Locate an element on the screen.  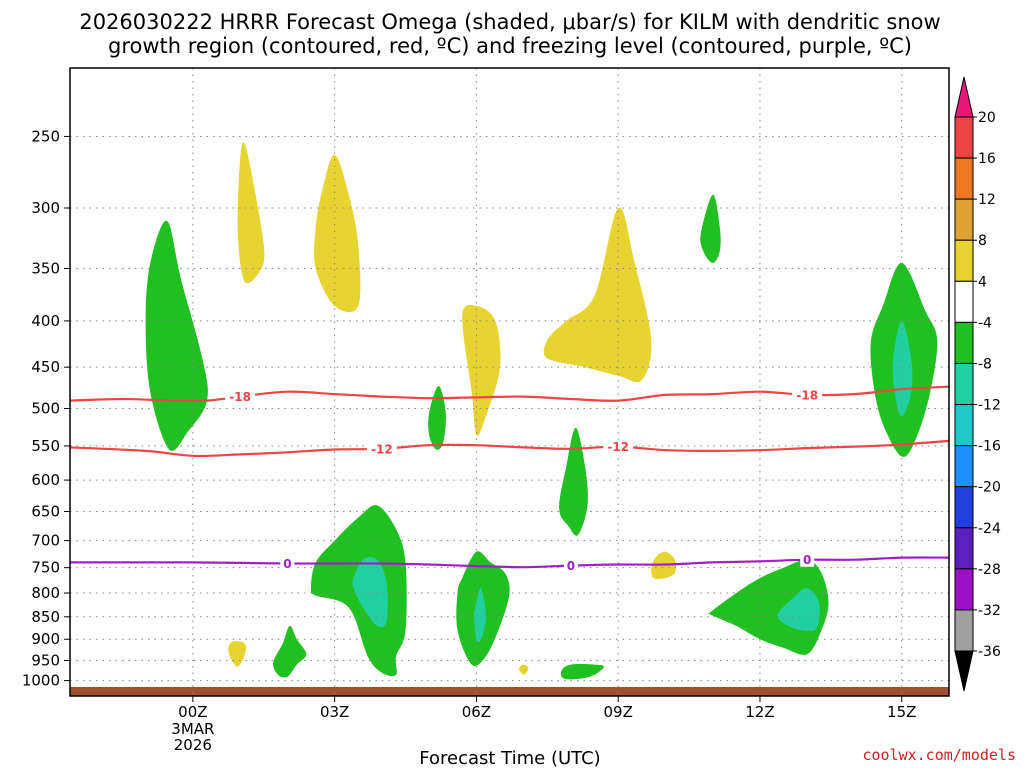
y-tick-label-900: 900 is located at coordinates (45, 639).